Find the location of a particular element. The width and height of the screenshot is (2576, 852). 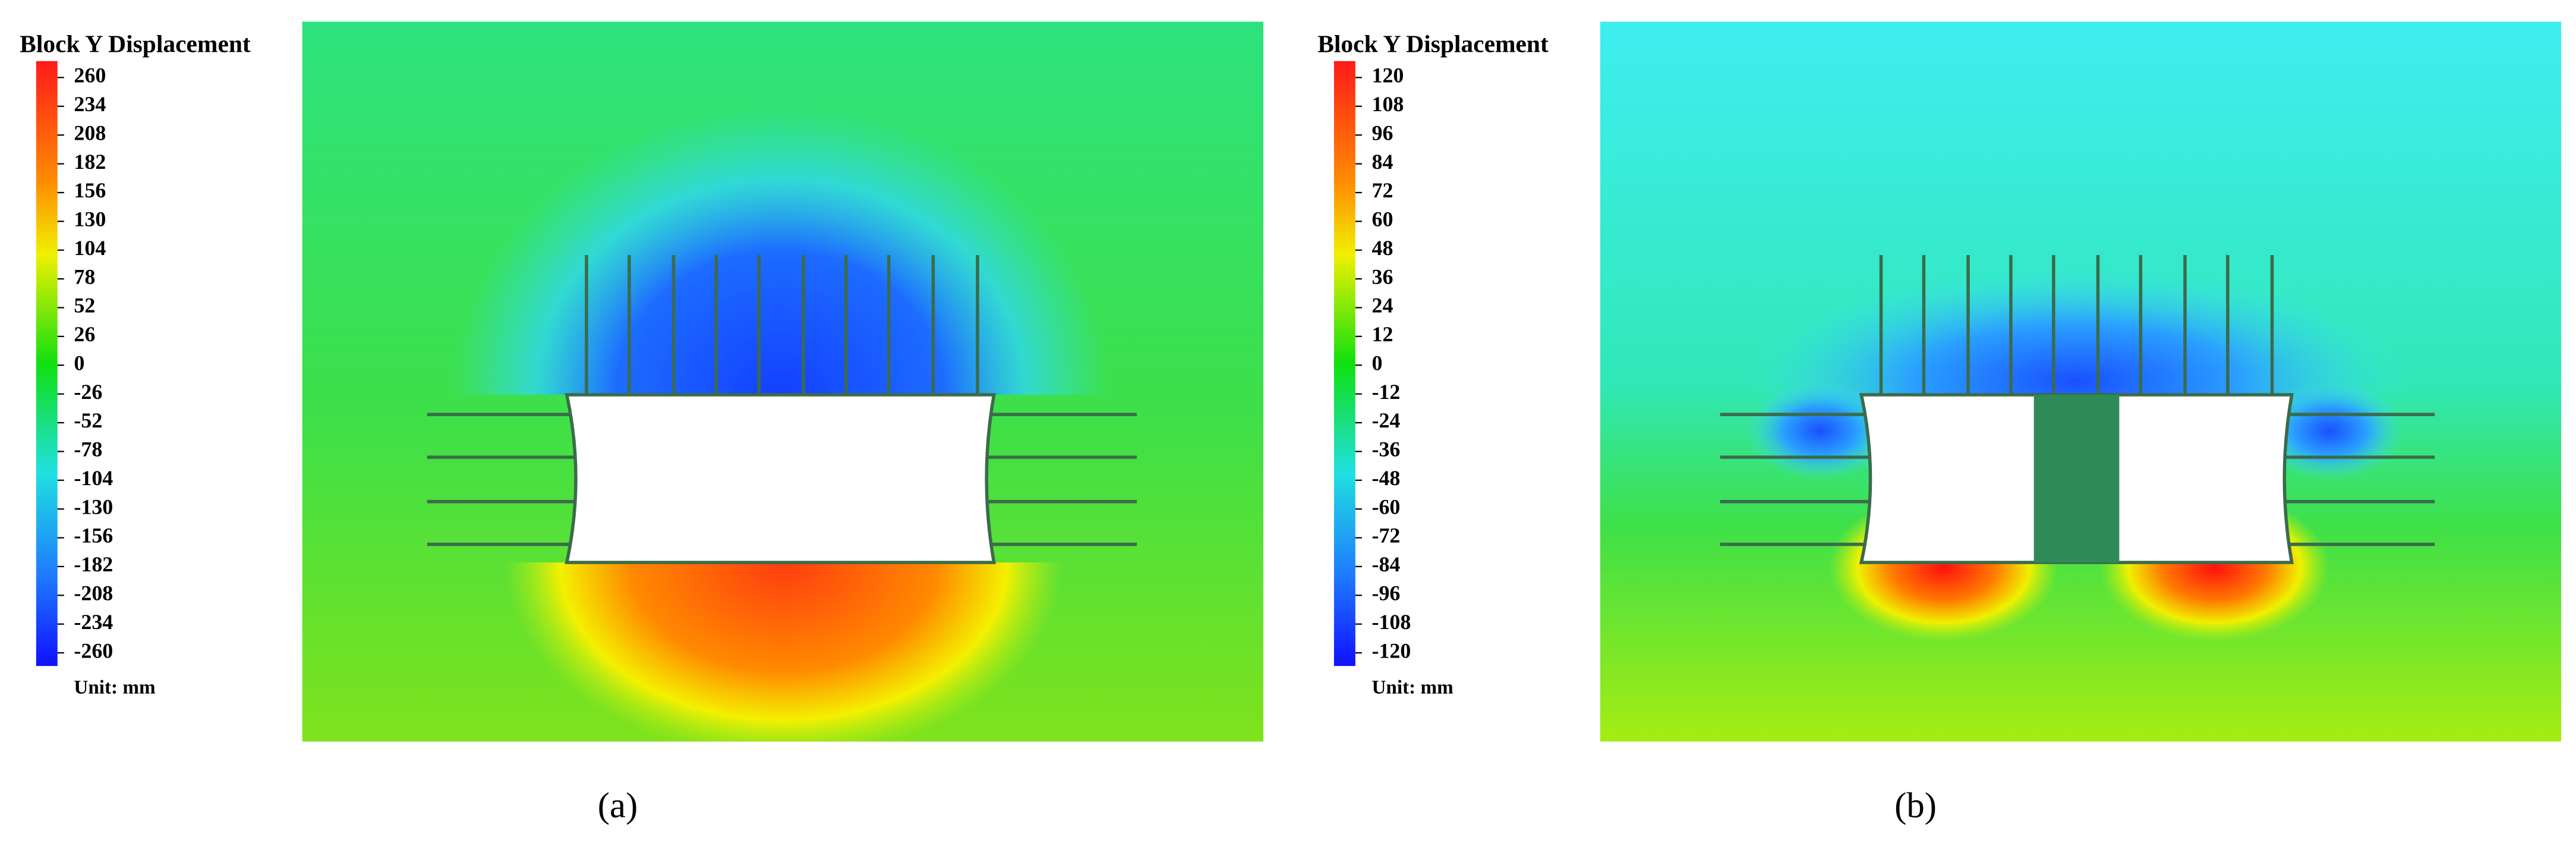

colorbar-tick-label: 24 is located at coordinates (1382, 305).